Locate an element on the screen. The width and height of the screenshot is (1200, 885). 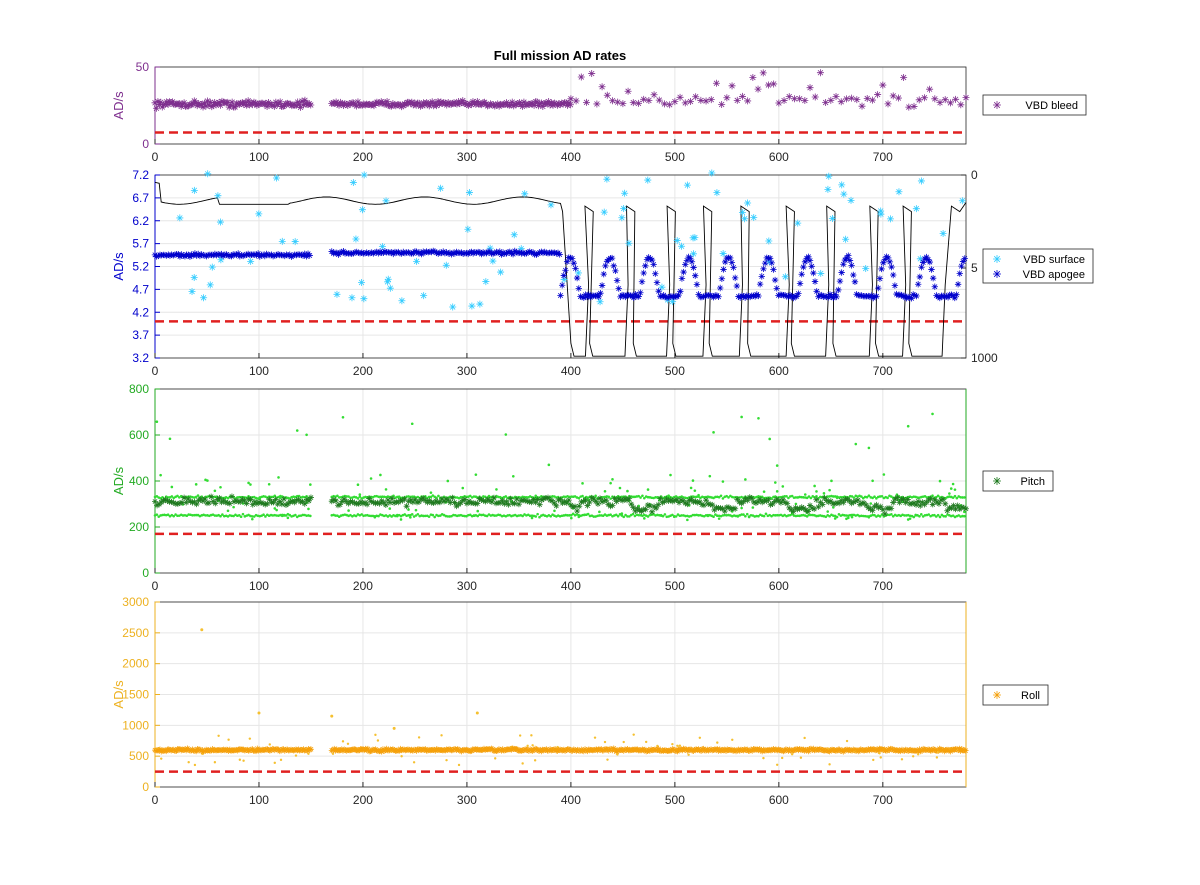
series-pitch is located at coordinates (560, 505).